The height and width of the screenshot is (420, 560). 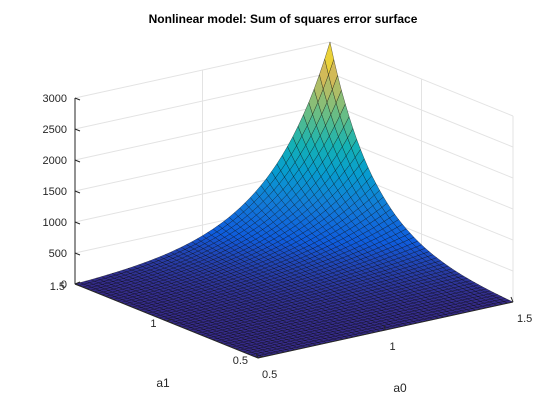 I want to click on y-tick-label: 1, so click(x=153, y=324).